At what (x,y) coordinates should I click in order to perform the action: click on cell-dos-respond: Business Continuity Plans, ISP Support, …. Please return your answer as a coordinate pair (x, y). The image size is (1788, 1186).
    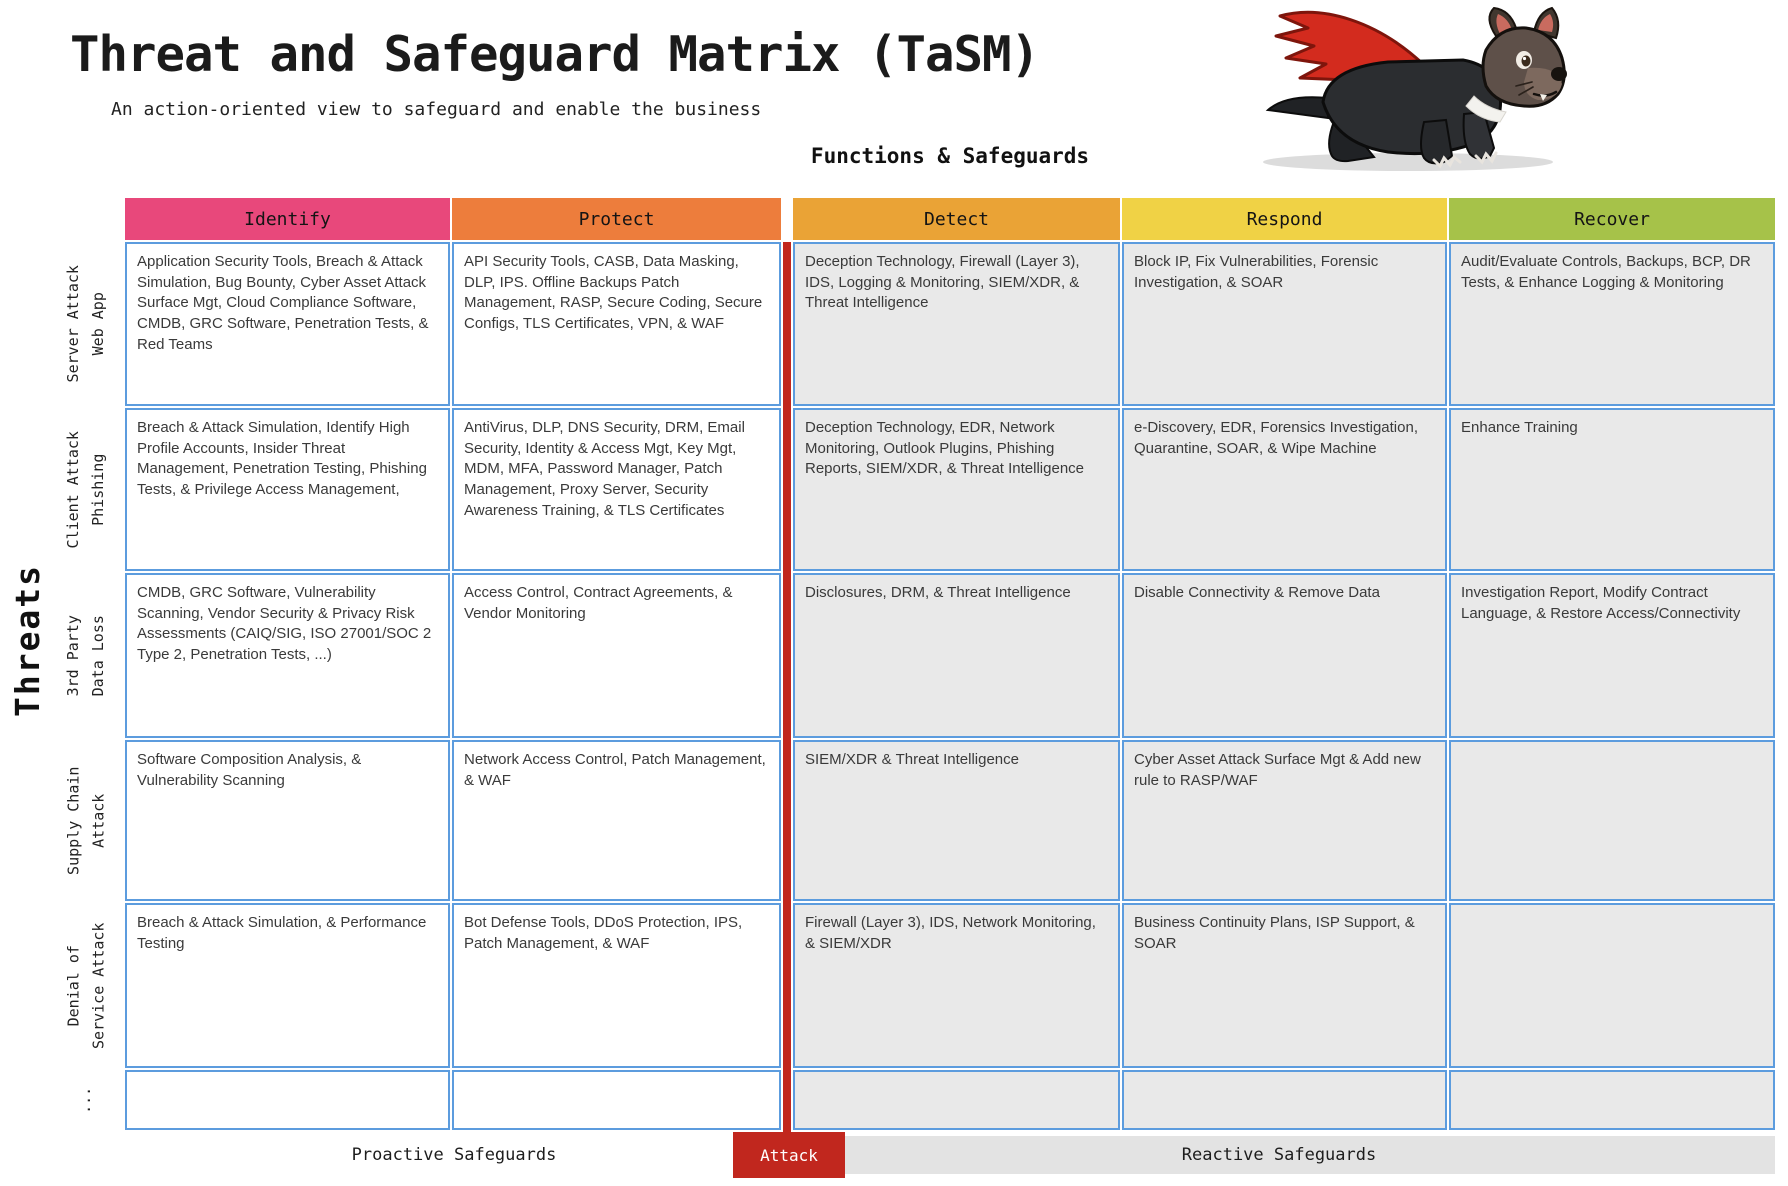
    Looking at the image, I should click on (1284, 985).